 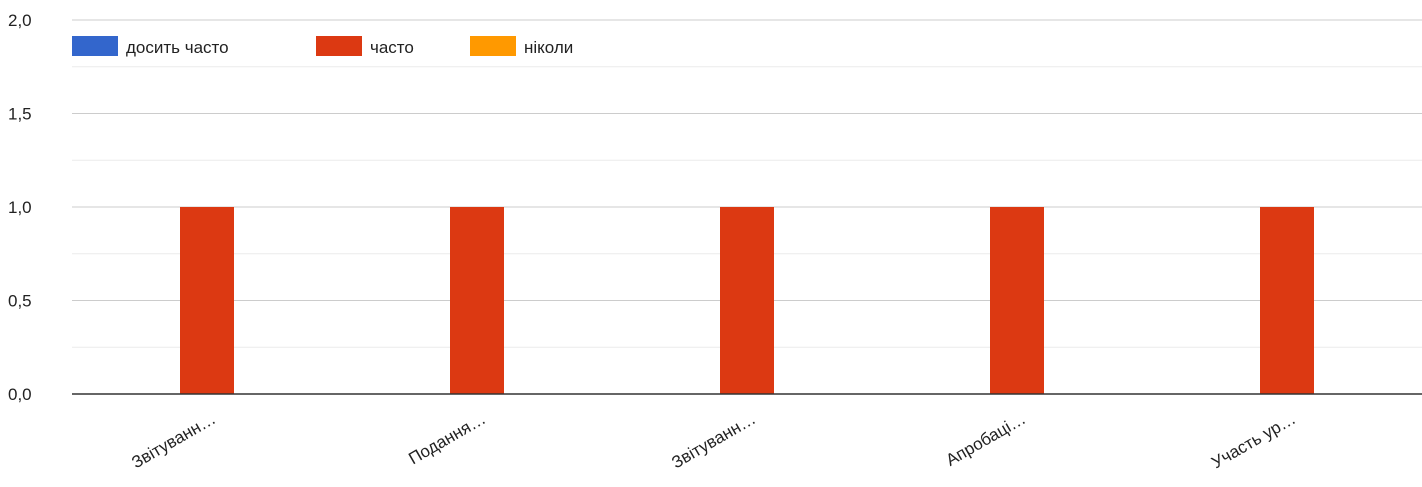 I want to click on legend-label: досить часто, so click(x=177, y=47).